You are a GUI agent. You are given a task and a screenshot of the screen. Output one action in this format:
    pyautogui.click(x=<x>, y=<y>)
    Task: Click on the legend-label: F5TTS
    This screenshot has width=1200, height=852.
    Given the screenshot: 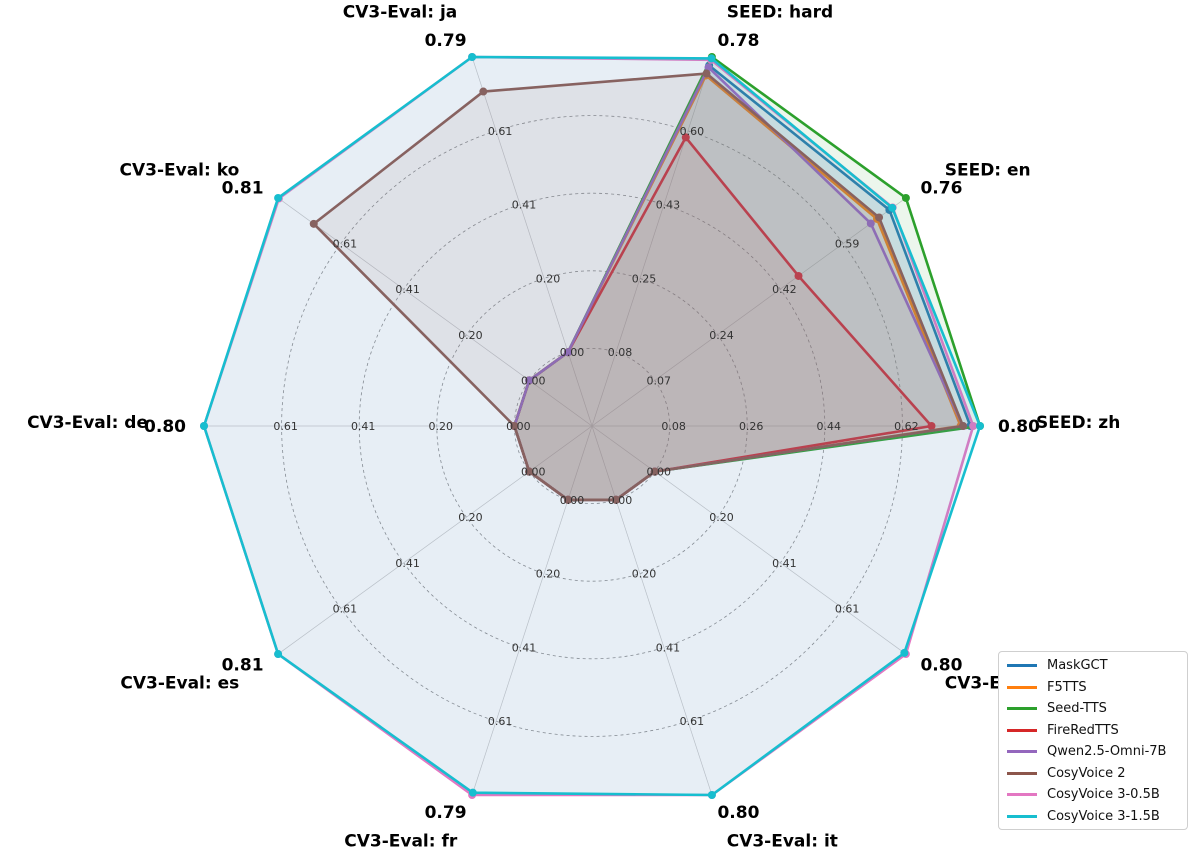 What is the action you would take?
    pyautogui.click(x=1067, y=687)
    